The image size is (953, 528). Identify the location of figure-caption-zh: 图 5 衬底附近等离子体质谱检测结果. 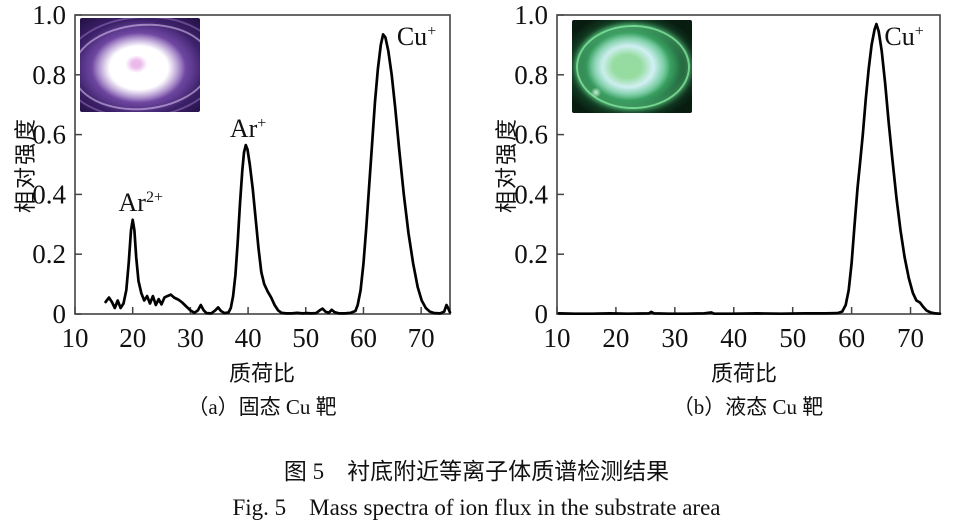
(476, 471).